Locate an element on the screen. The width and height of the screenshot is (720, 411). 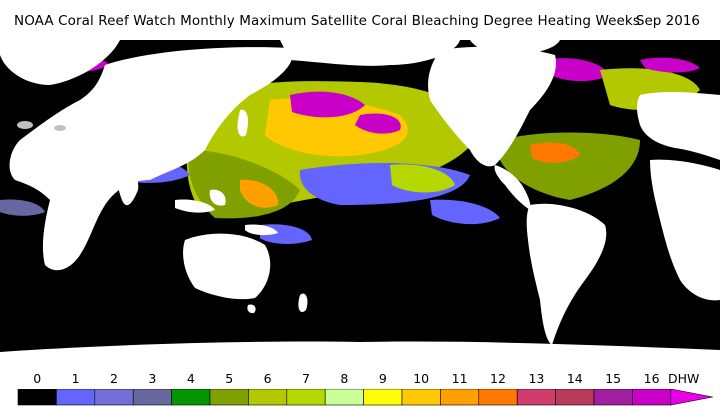
legend-label-13: 13 is located at coordinates (536, 378).